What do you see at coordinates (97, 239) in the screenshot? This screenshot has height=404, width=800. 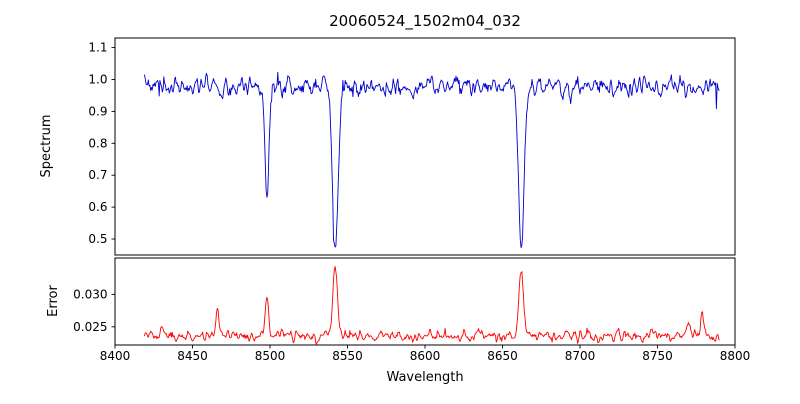 I see `y-tick-label: 0.5` at bounding box center [97, 239].